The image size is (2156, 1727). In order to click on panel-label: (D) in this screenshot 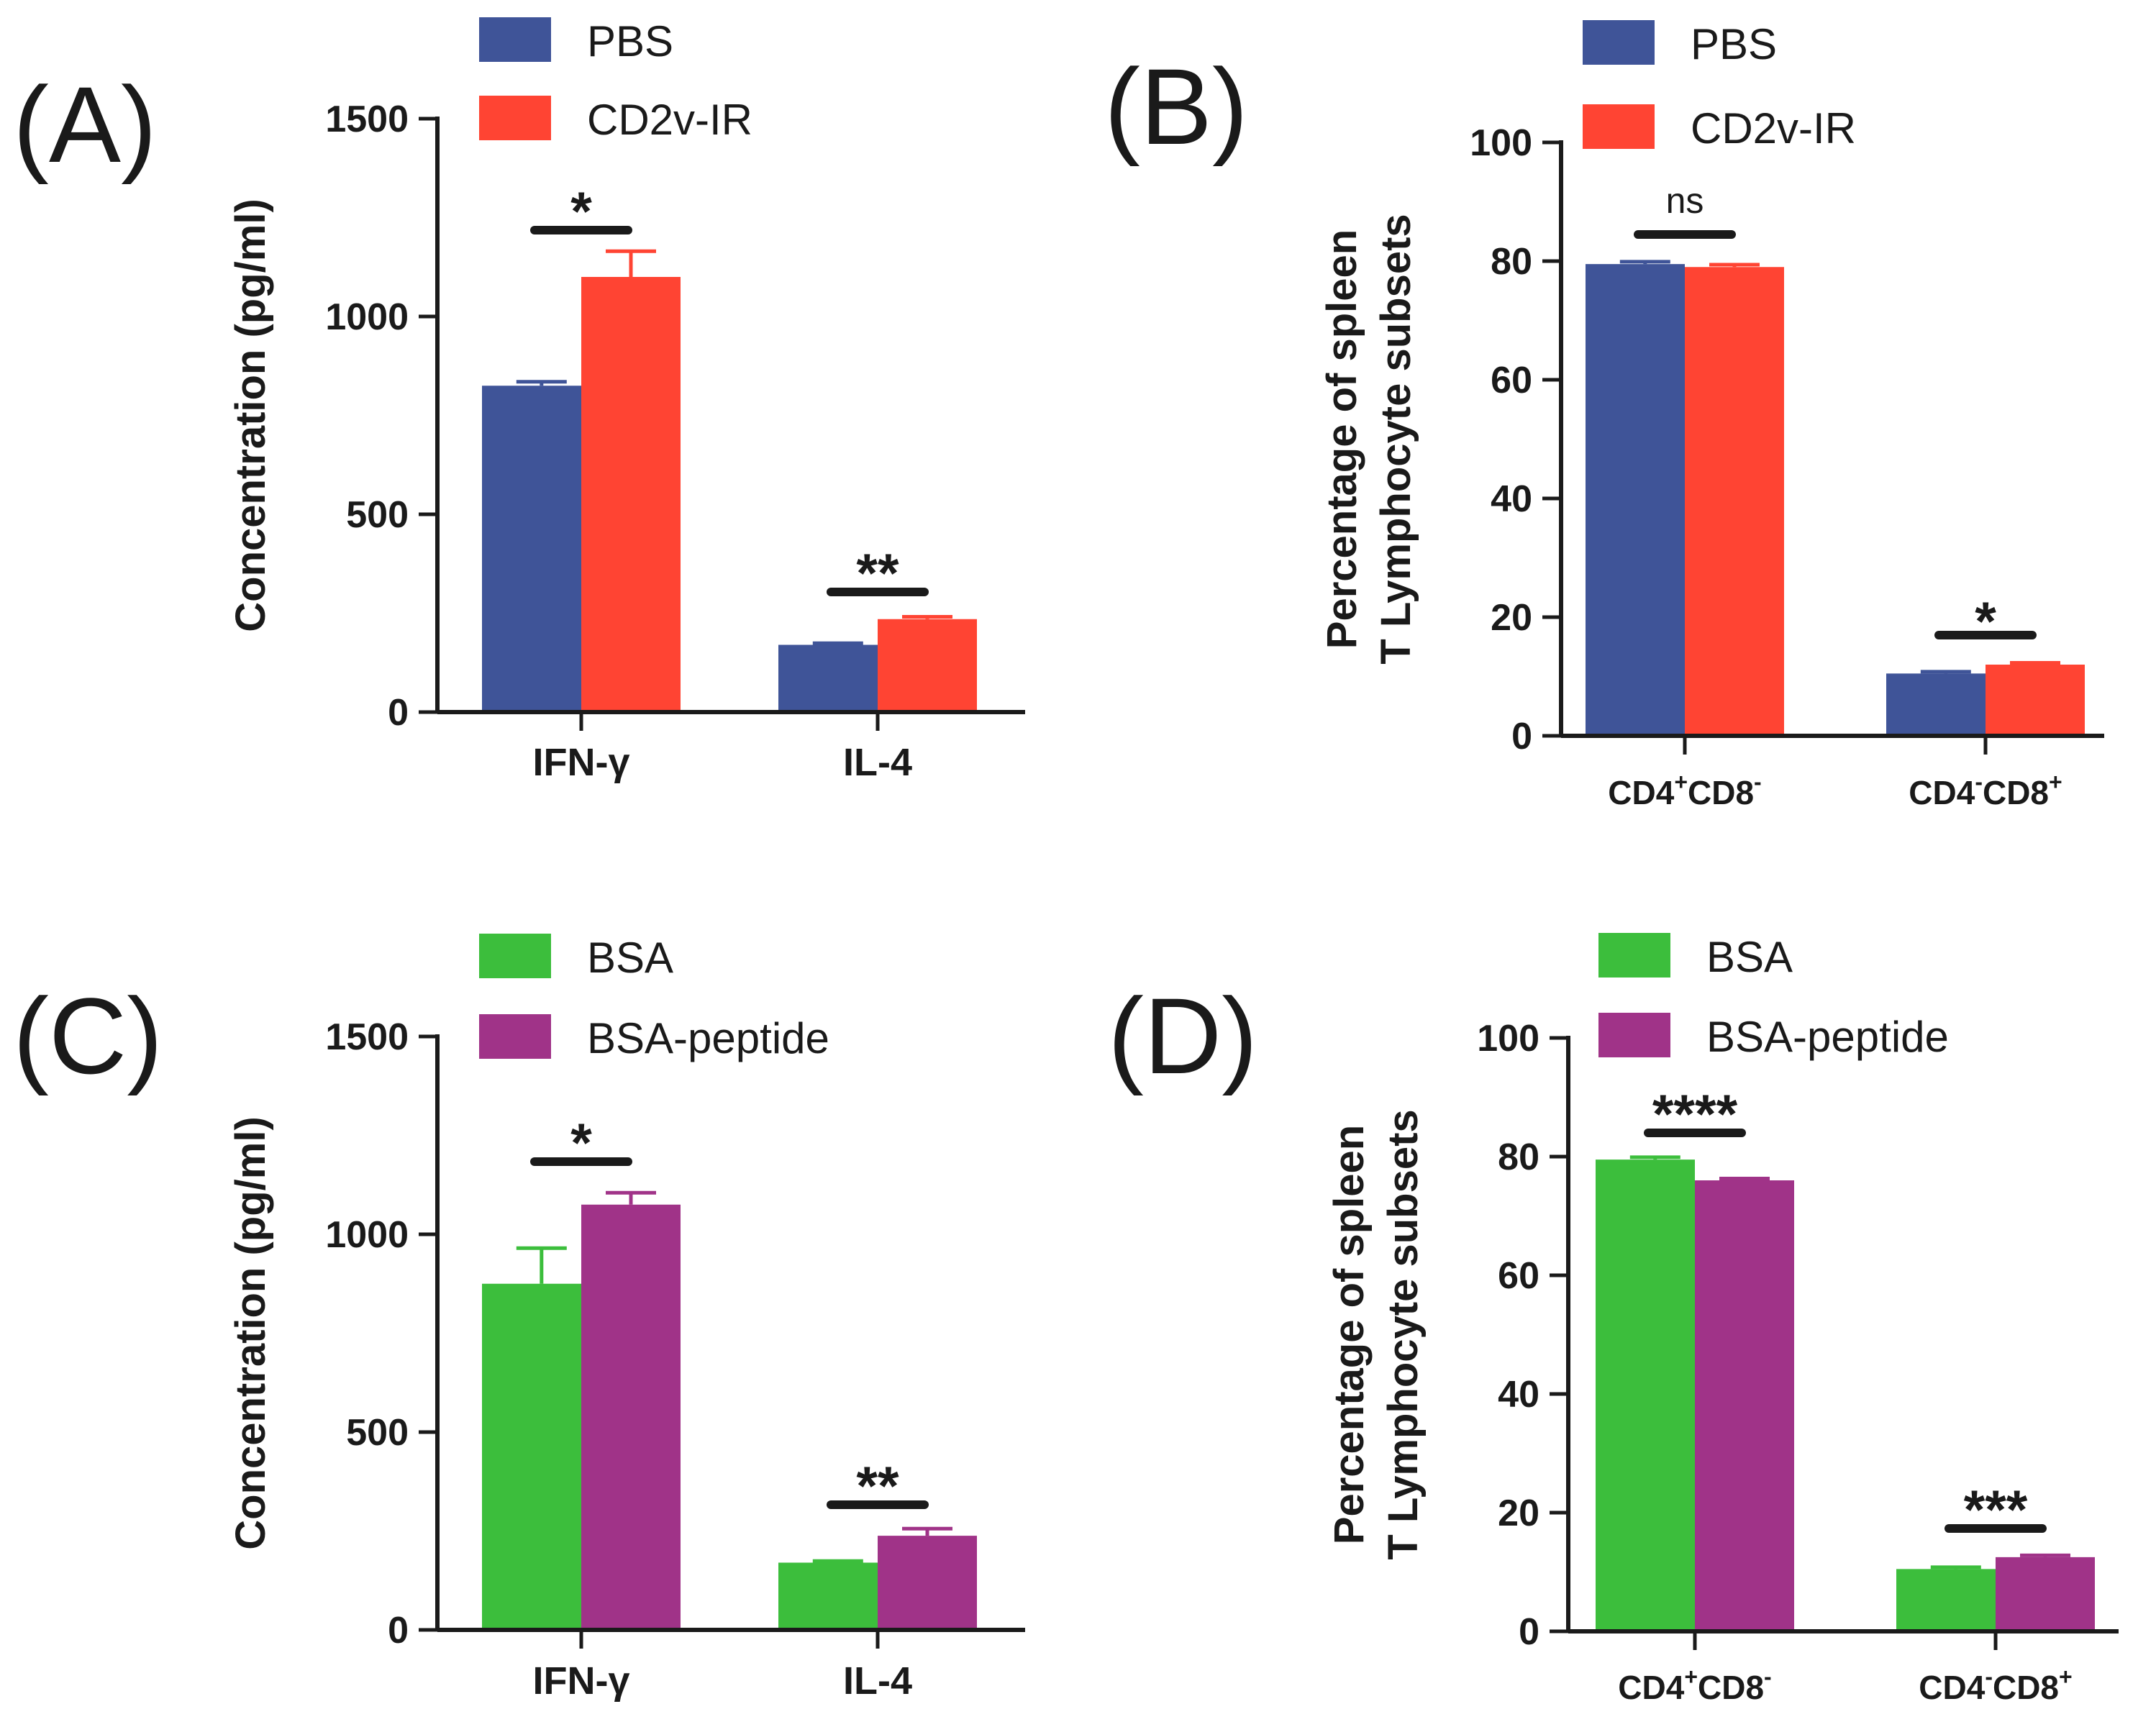, I will do `click(1182, 1035)`.